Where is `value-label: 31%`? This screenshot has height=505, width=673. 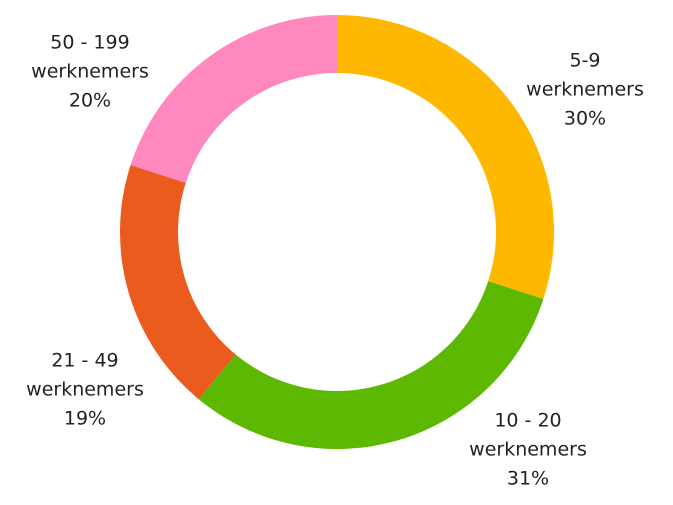 value-label: 31% is located at coordinates (528, 478).